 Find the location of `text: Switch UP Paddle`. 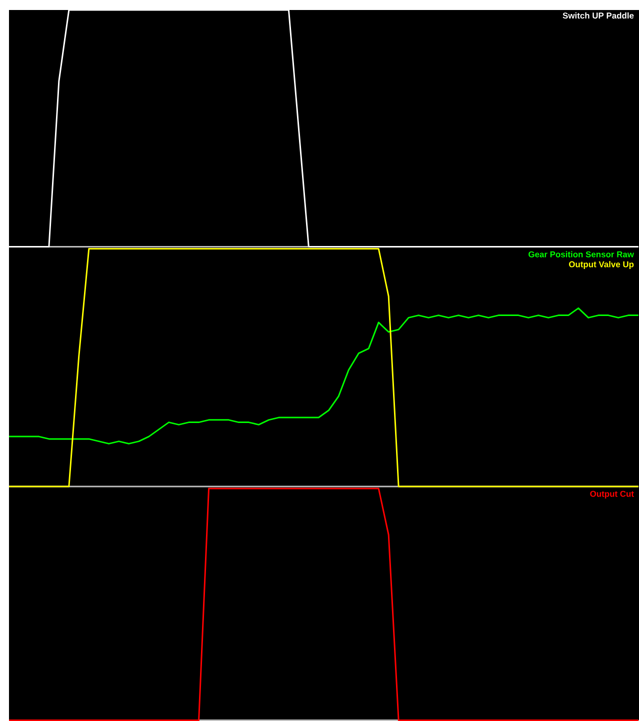

text: Switch UP Paddle is located at coordinates (598, 15).